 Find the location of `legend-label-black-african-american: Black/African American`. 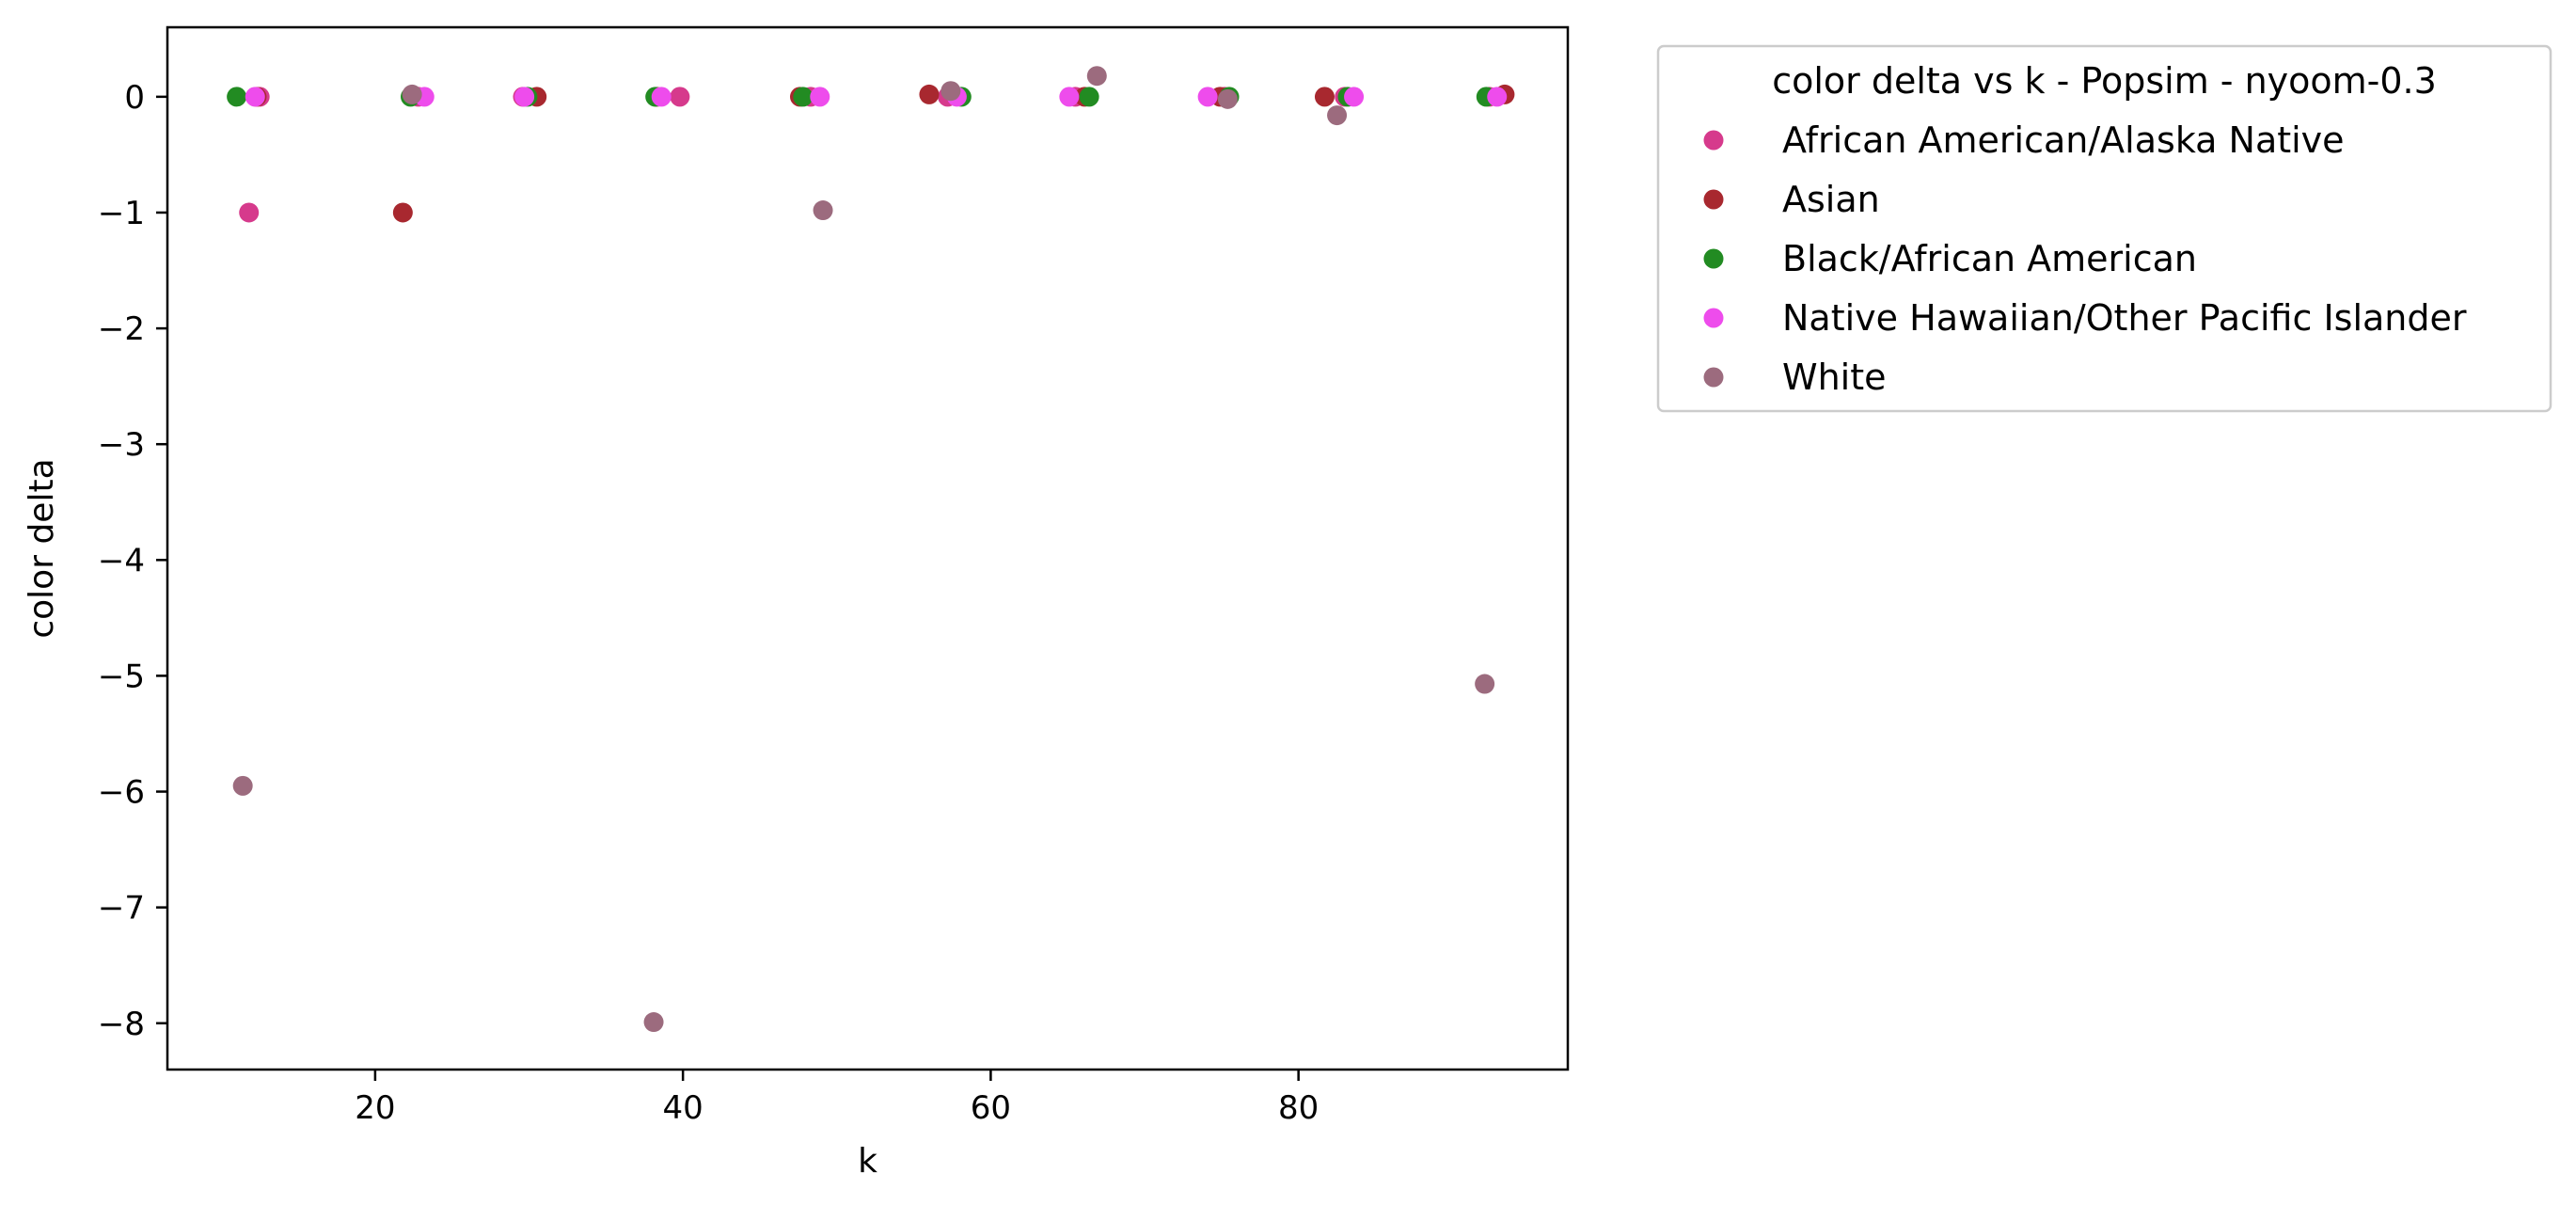

legend-label-black-african-american: Black/African American is located at coordinates (1989, 258).